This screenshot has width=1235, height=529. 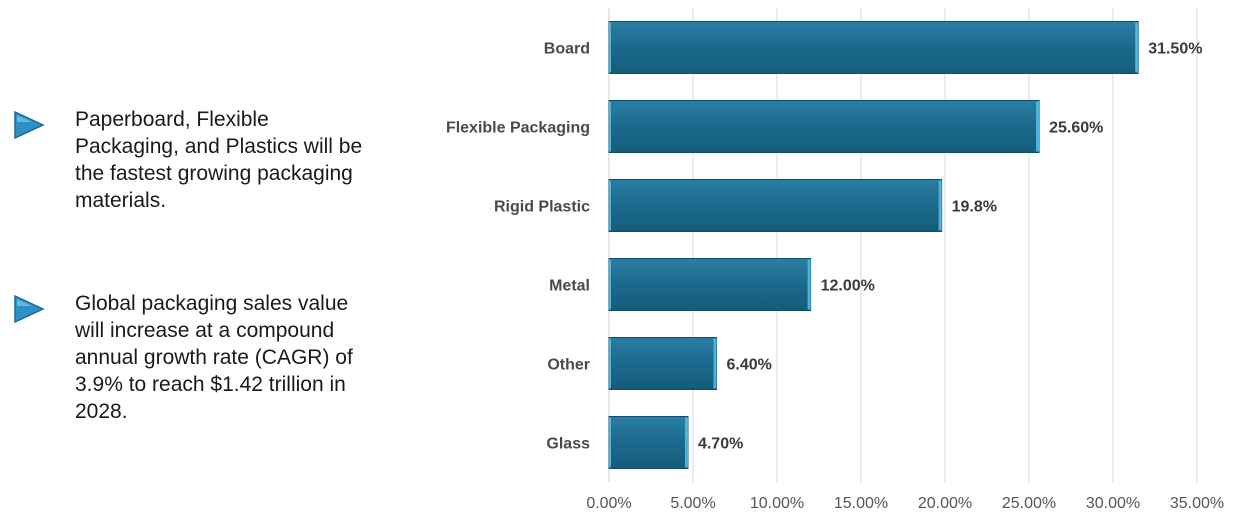 I want to click on category-label: Rigid Plastic, so click(x=542, y=207).